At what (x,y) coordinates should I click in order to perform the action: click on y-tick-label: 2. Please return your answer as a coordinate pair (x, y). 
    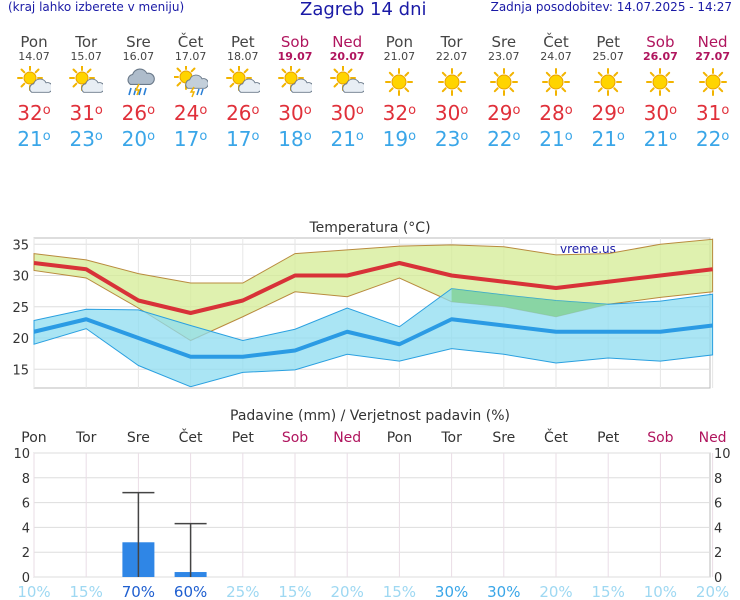
    Looking at the image, I should click on (26, 553).